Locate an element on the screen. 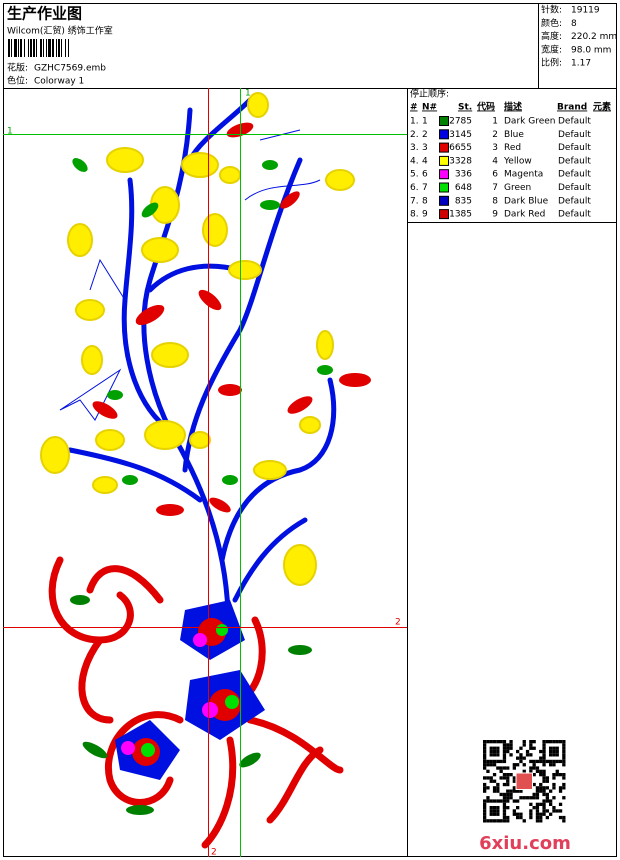 The width and height of the screenshot is (620, 860). brand: Default is located at coordinates (574, 148).